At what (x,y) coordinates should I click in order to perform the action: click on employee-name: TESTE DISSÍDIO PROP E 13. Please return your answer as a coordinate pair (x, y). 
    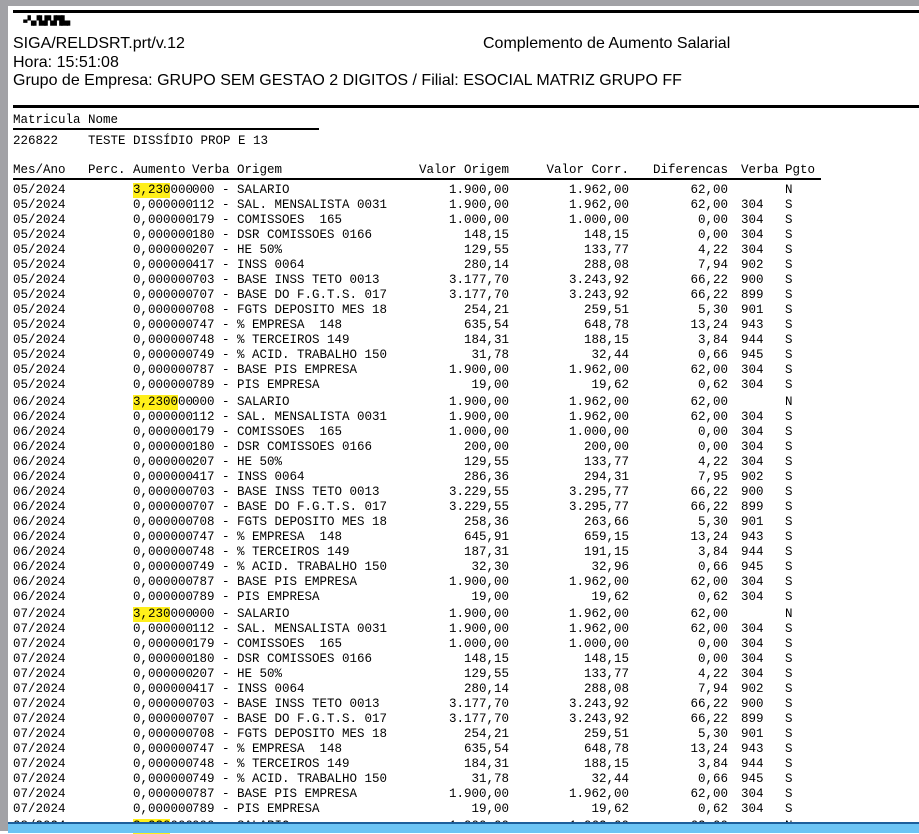
    Looking at the image, I should click on (178, 141).